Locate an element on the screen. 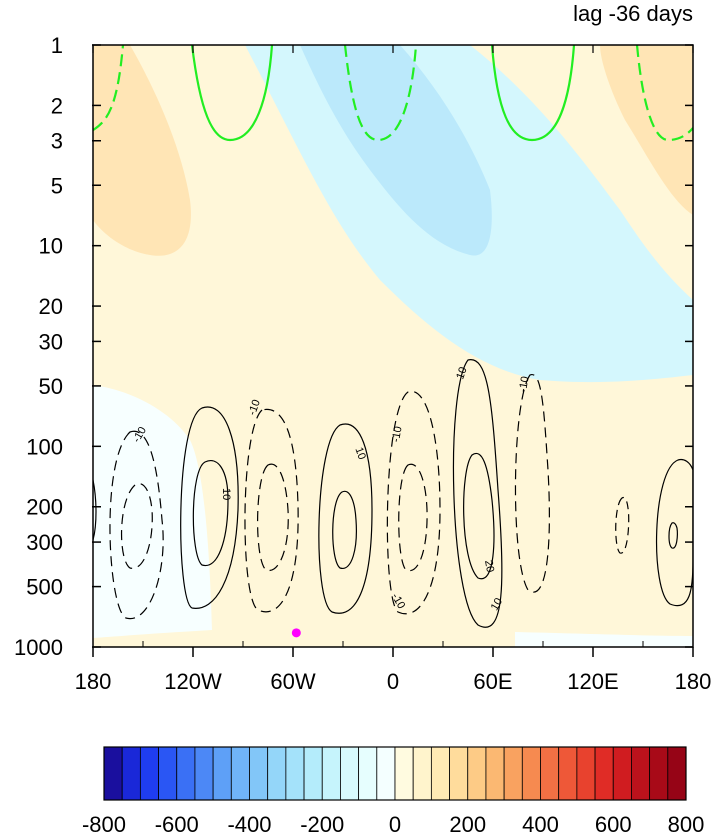 Image resolution: width=714 pixels, height=838 pixels. contour-negative-75w-outer is located at coordinates (271, 510).